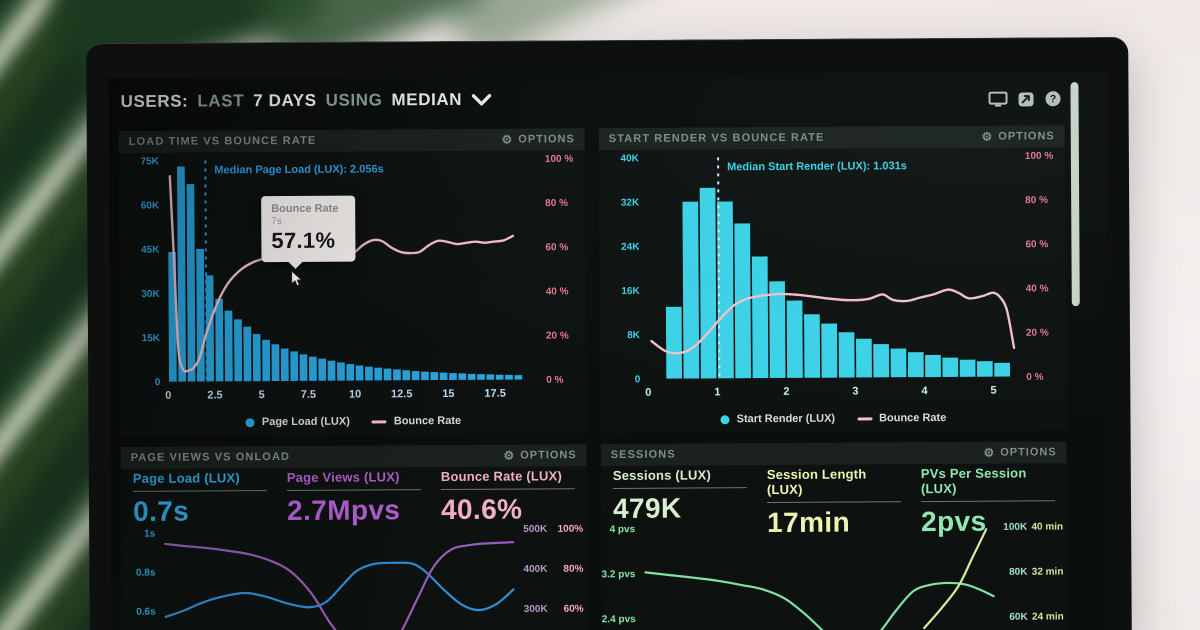  What do you see at coordinates (717, 392) in the screenshot?
I see `svg-text: 1` at bounding box center [717, 392].